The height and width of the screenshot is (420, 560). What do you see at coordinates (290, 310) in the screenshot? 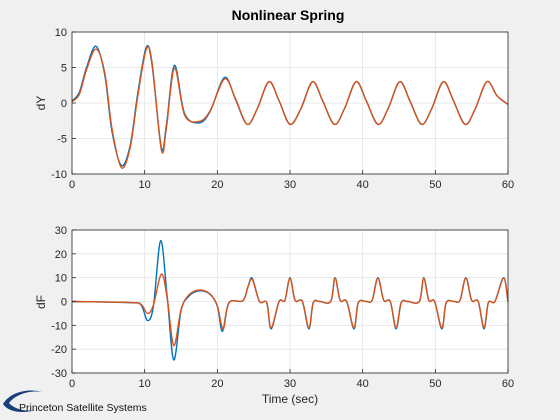
I see `df-series-2-line` at bounding box center [290, 310].